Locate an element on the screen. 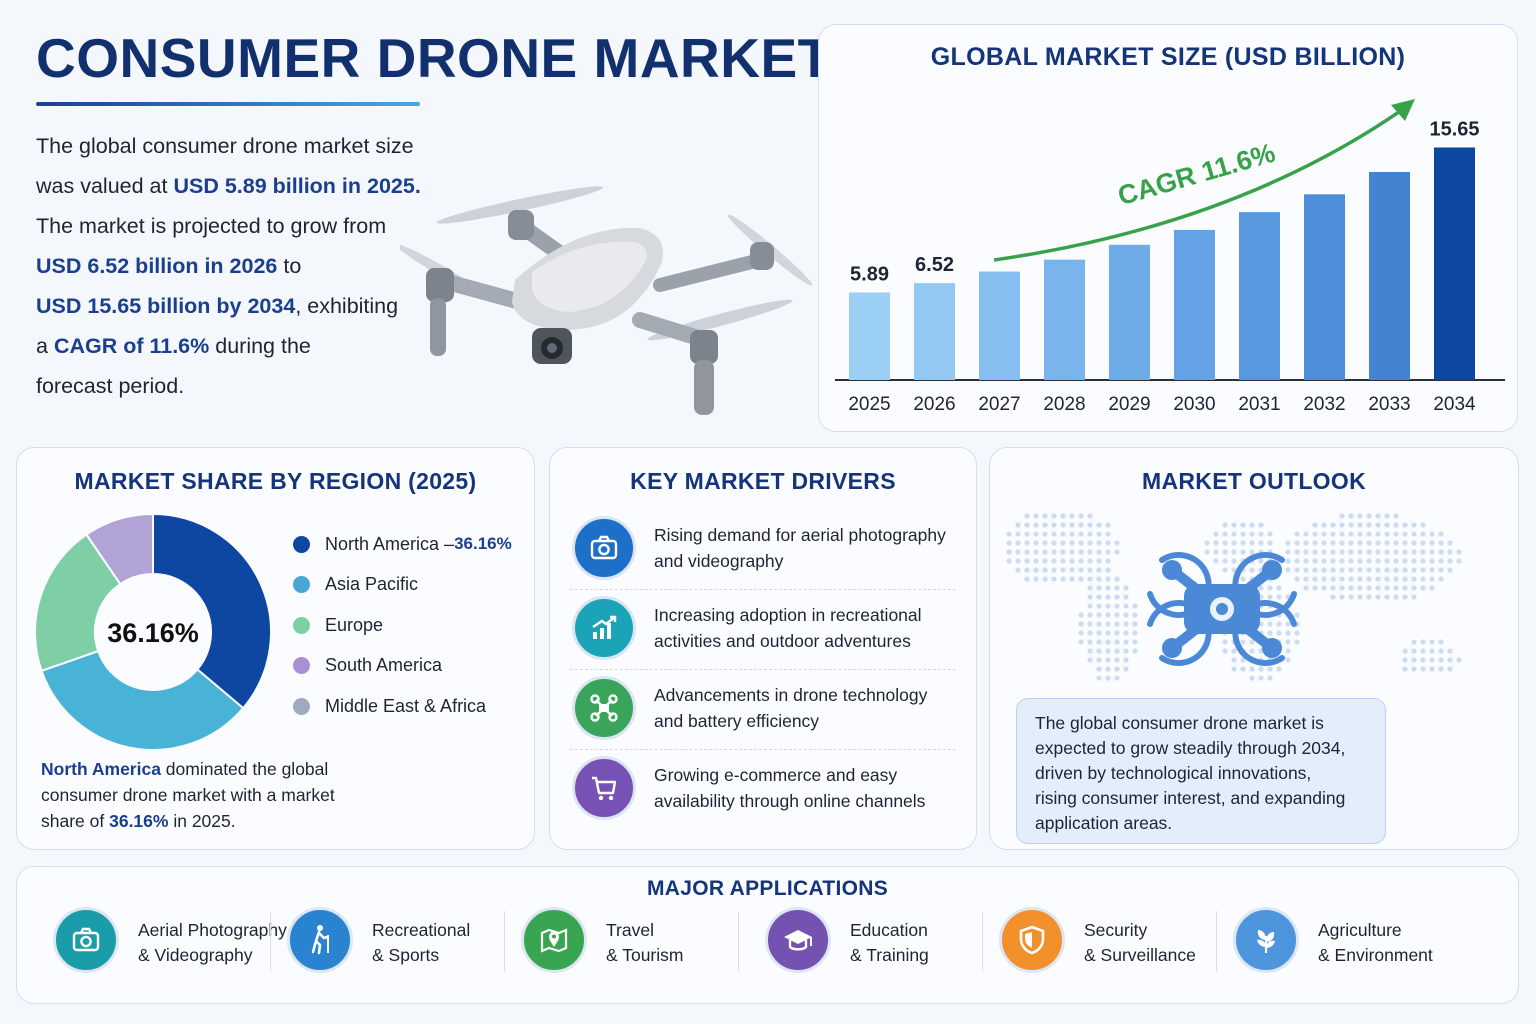 The image size is (1536, 1024). application-label: Travel & Tourism is located at coordinates (644, 943).